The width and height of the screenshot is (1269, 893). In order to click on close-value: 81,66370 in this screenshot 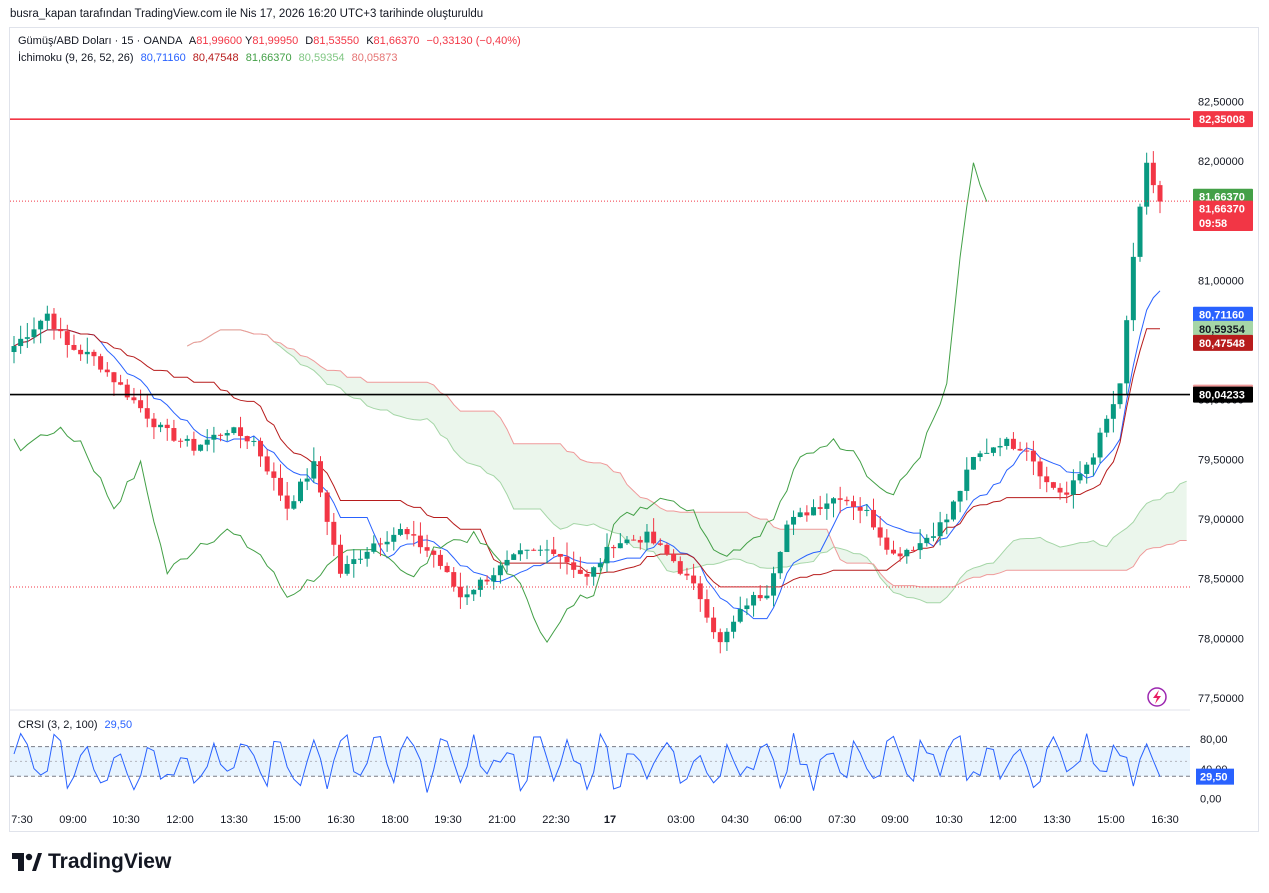, I will do `click(396, 41)`.